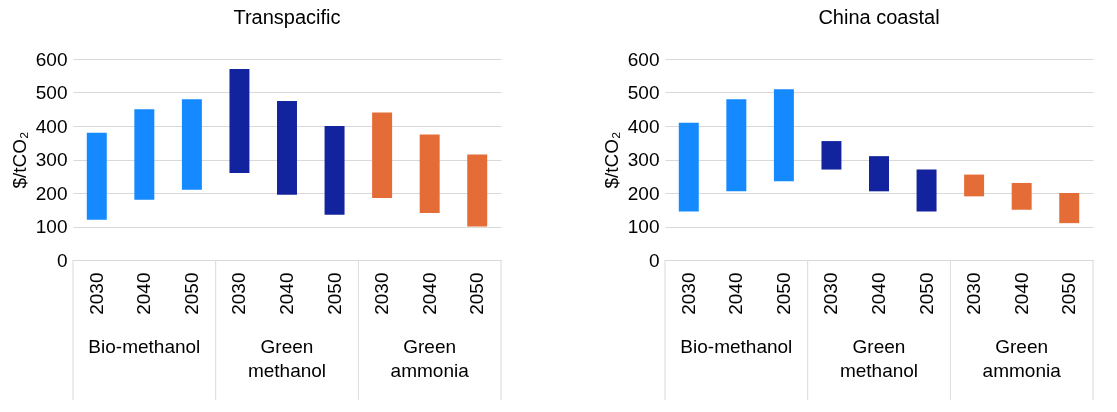  I want to click on chart-title: China coastal, so click(879, 17).